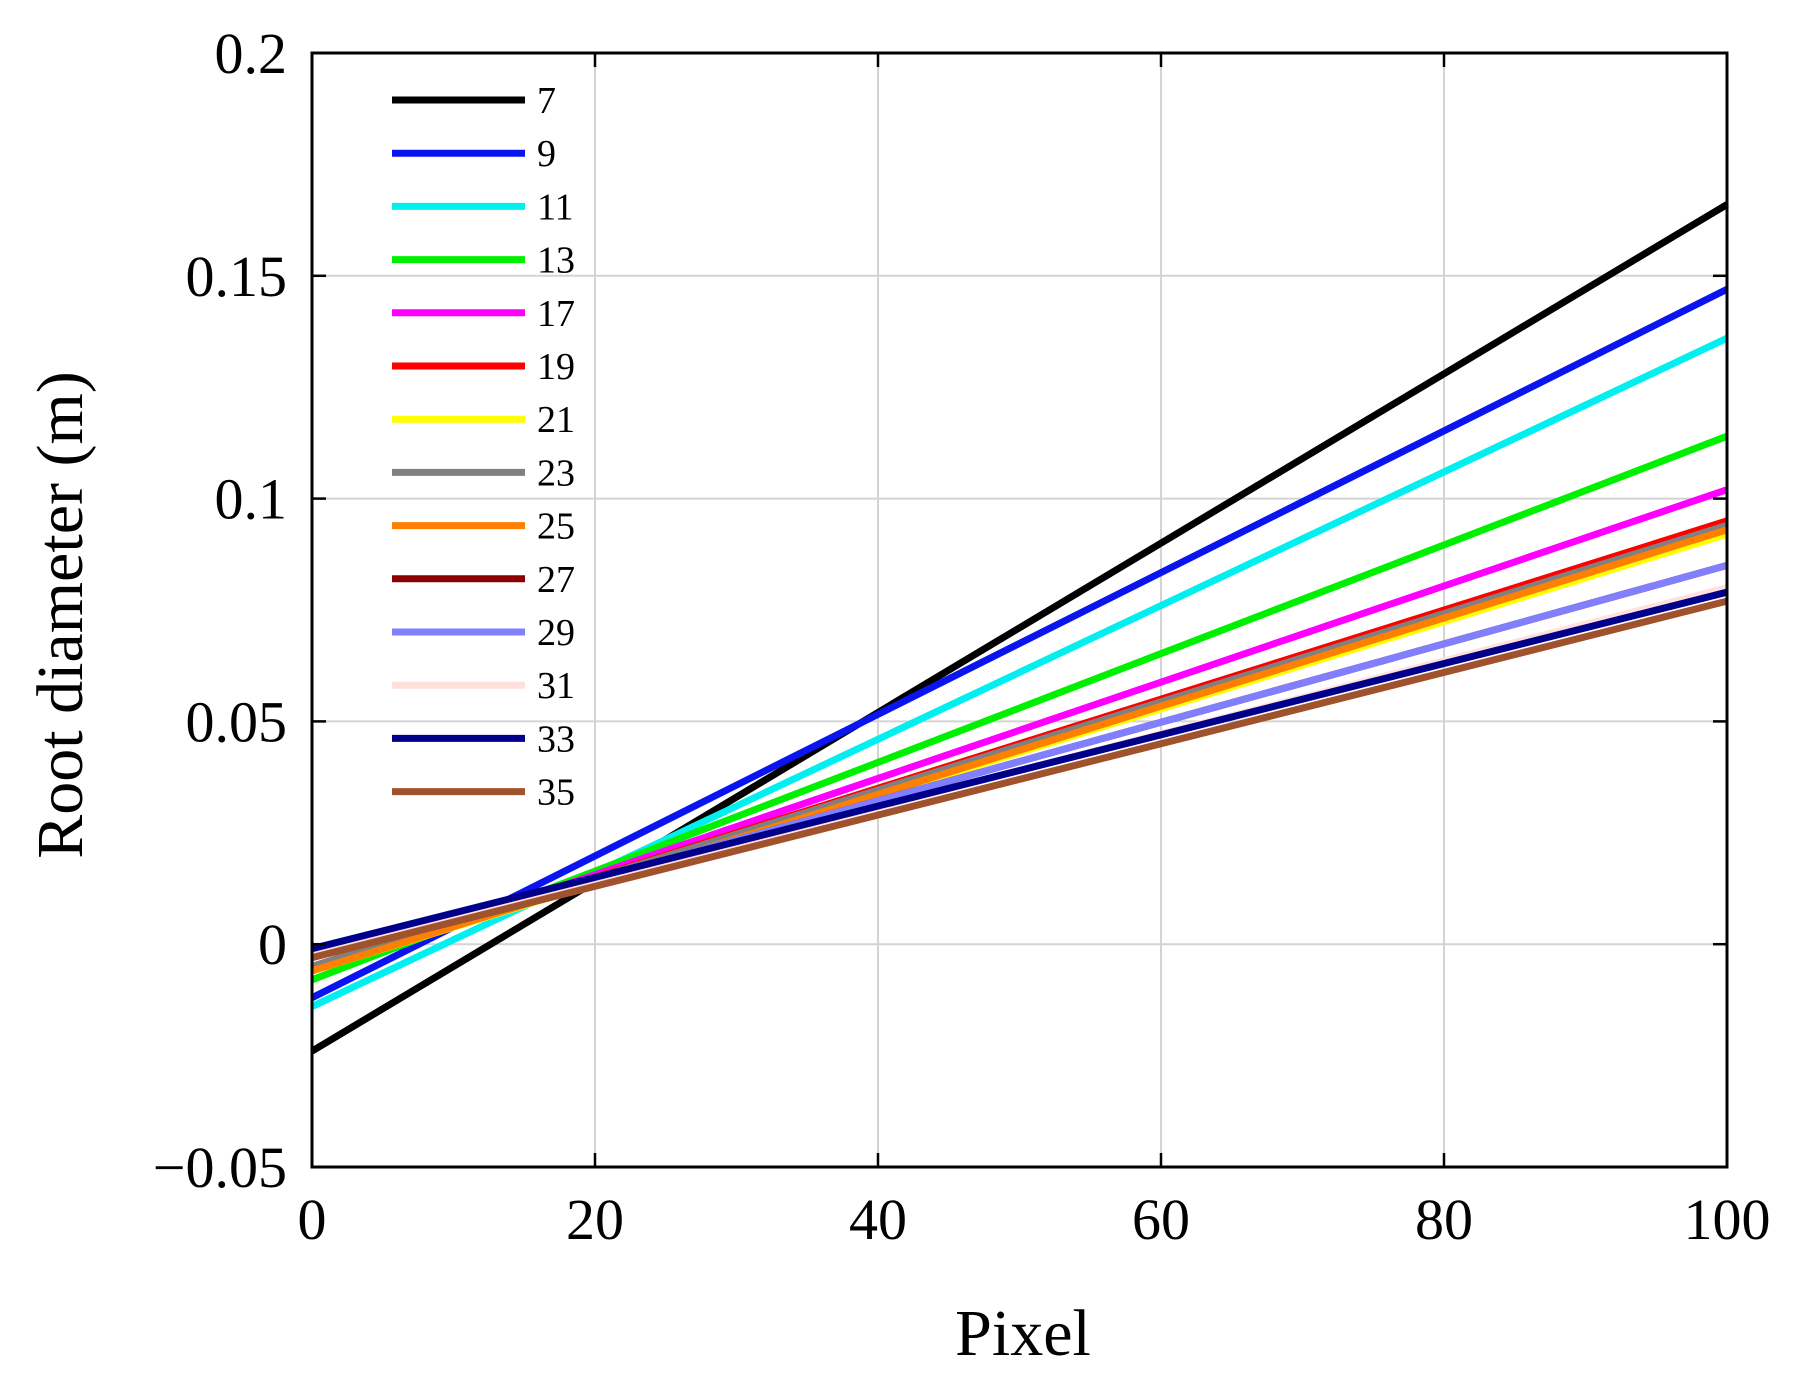 Image resolution: width=1797 pixels, height=1390 pixels. What do you see at coordinates (220, 1167) in the screenshot?
I see `y-tick-label-0: −0.05` at bounding box center [220, 1167].